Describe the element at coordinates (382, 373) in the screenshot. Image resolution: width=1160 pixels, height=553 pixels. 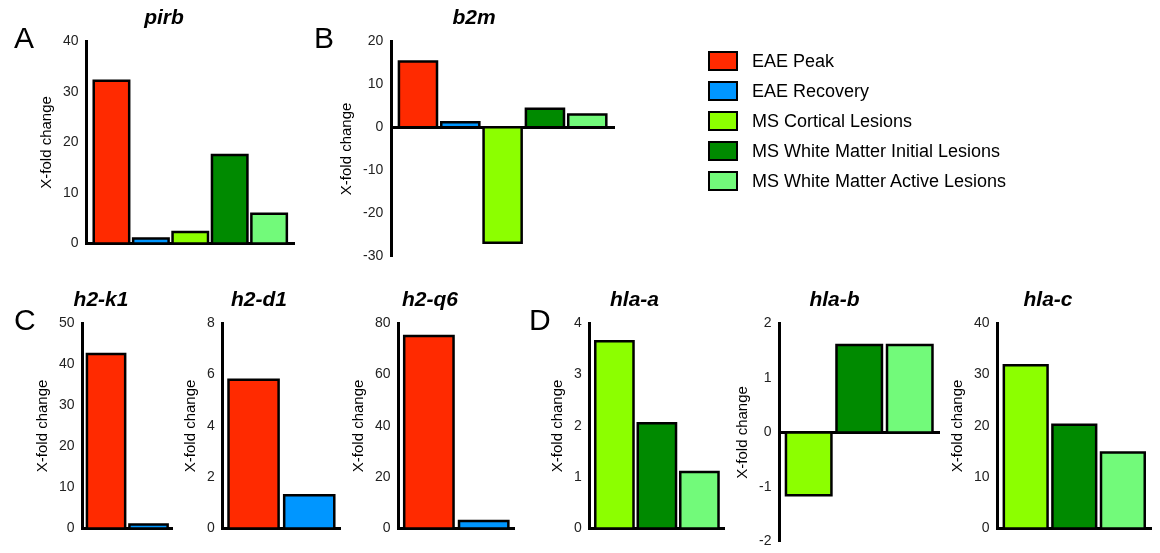
I see `y-tick-label: 60` at that location.